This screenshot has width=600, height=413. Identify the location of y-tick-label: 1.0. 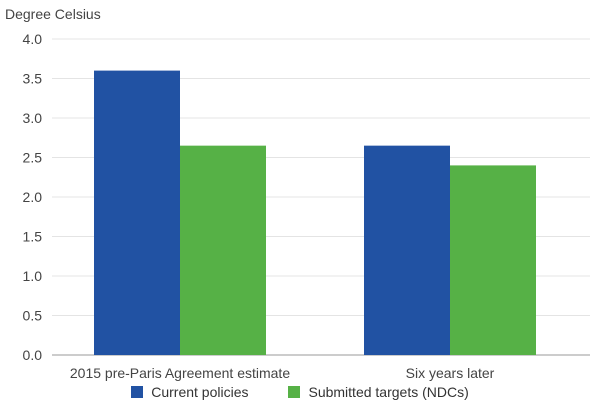
(33, 276).